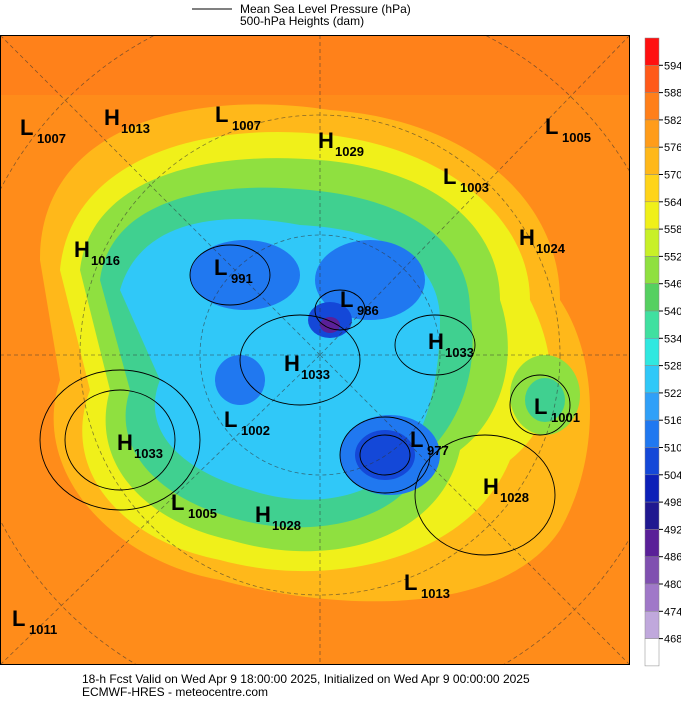  What do you see at coordinates (672, 421) in the screenshot?
I see `colorbar-label: 516` at bounding box center [672, 421].